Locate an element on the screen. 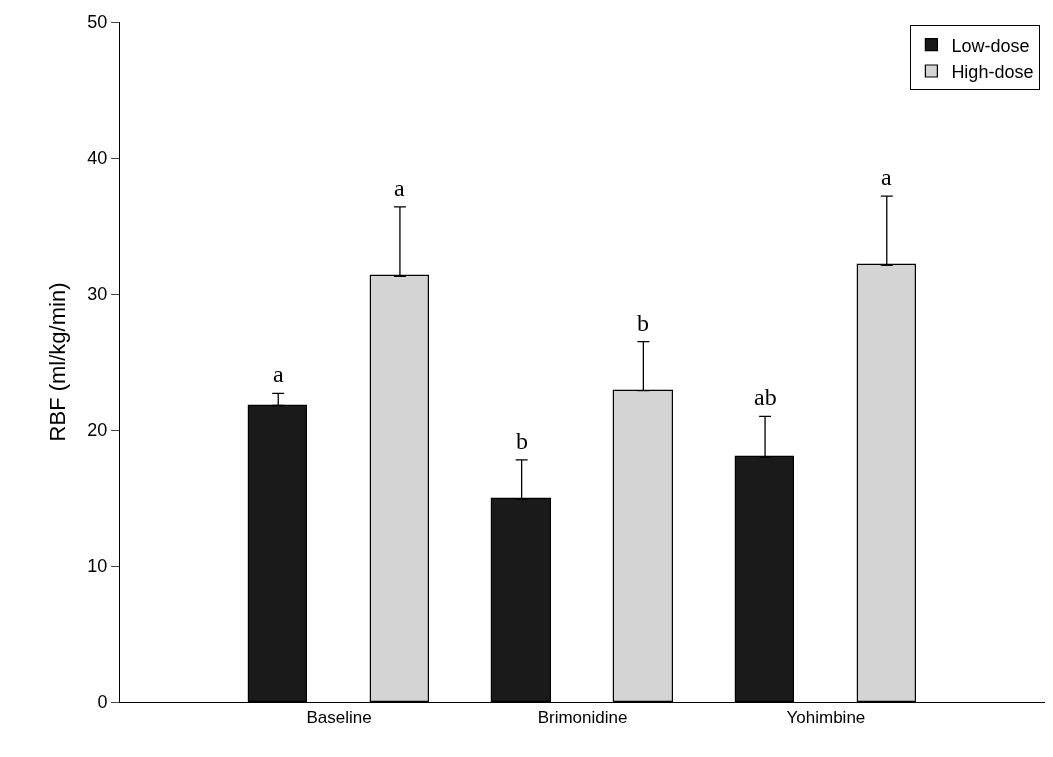  data-label: ab is located at coordinates (765, 397).